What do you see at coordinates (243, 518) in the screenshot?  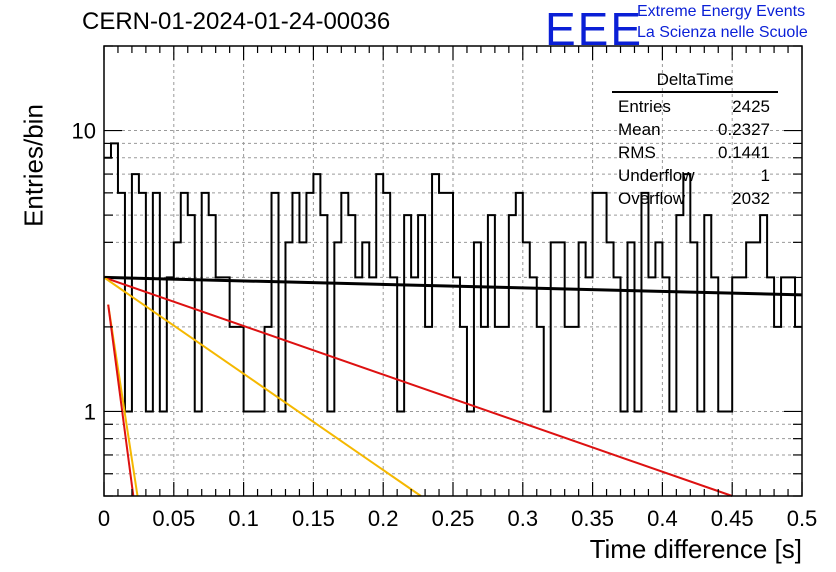 I see `x-tick-label: 0.1` at bounding box center [243, 518].